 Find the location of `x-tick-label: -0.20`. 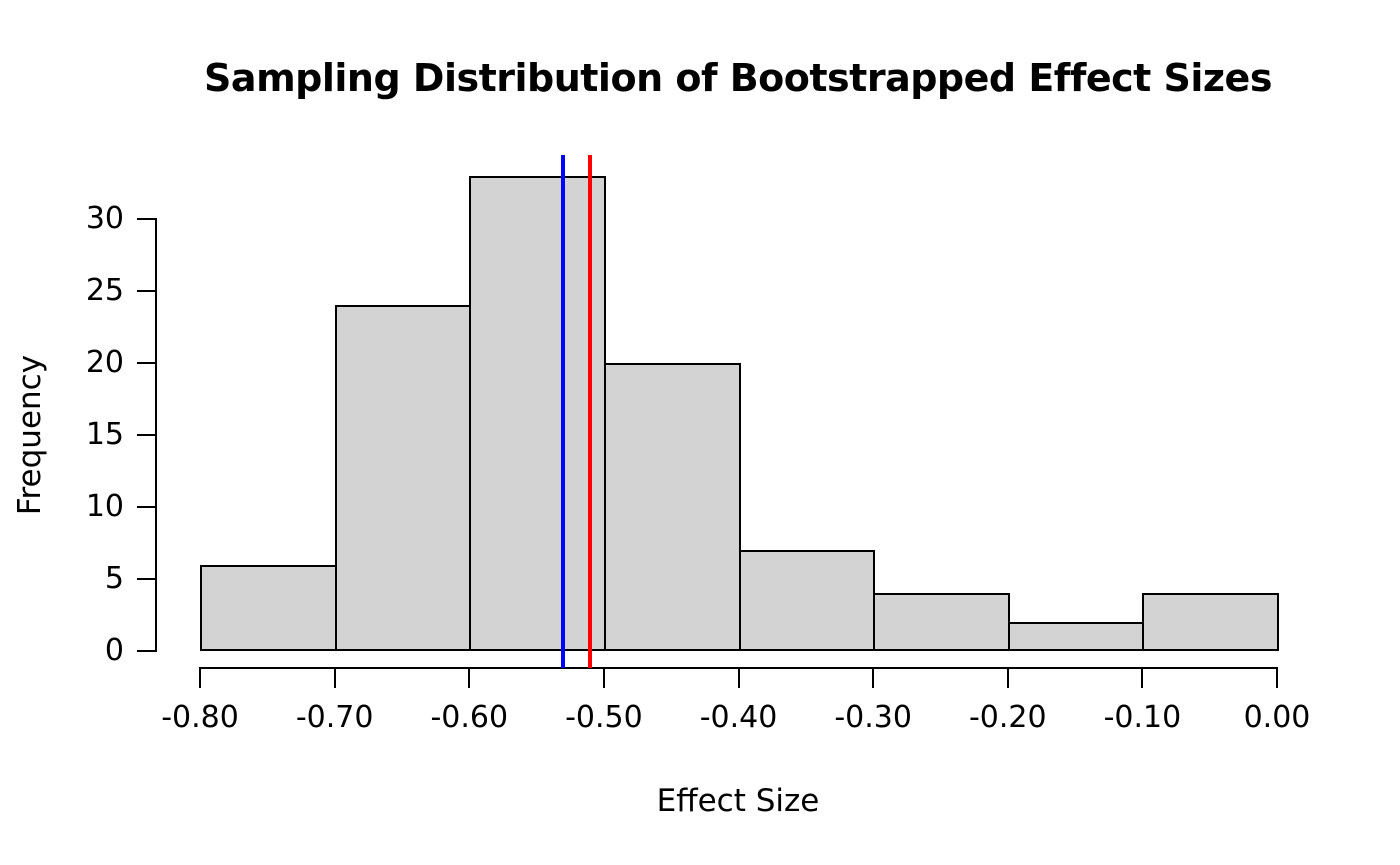

x-tick-label: -0.20 is located at coordinates (1007, 717).